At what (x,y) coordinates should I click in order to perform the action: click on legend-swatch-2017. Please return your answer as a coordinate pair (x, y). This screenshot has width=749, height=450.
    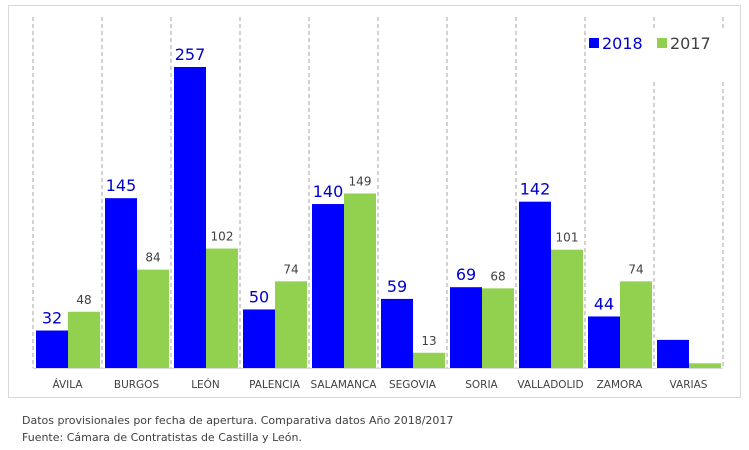
    Looking at the image, I should click on (662, 43).